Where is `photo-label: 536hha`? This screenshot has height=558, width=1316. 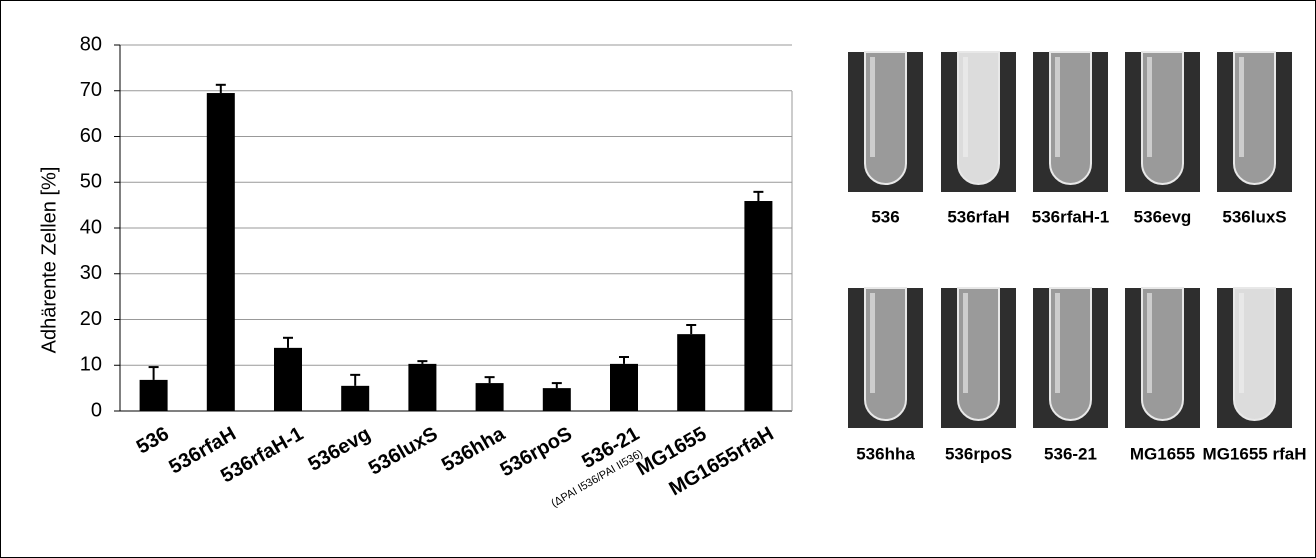 photo-label: 536hha is located at coordinates (885, 453).